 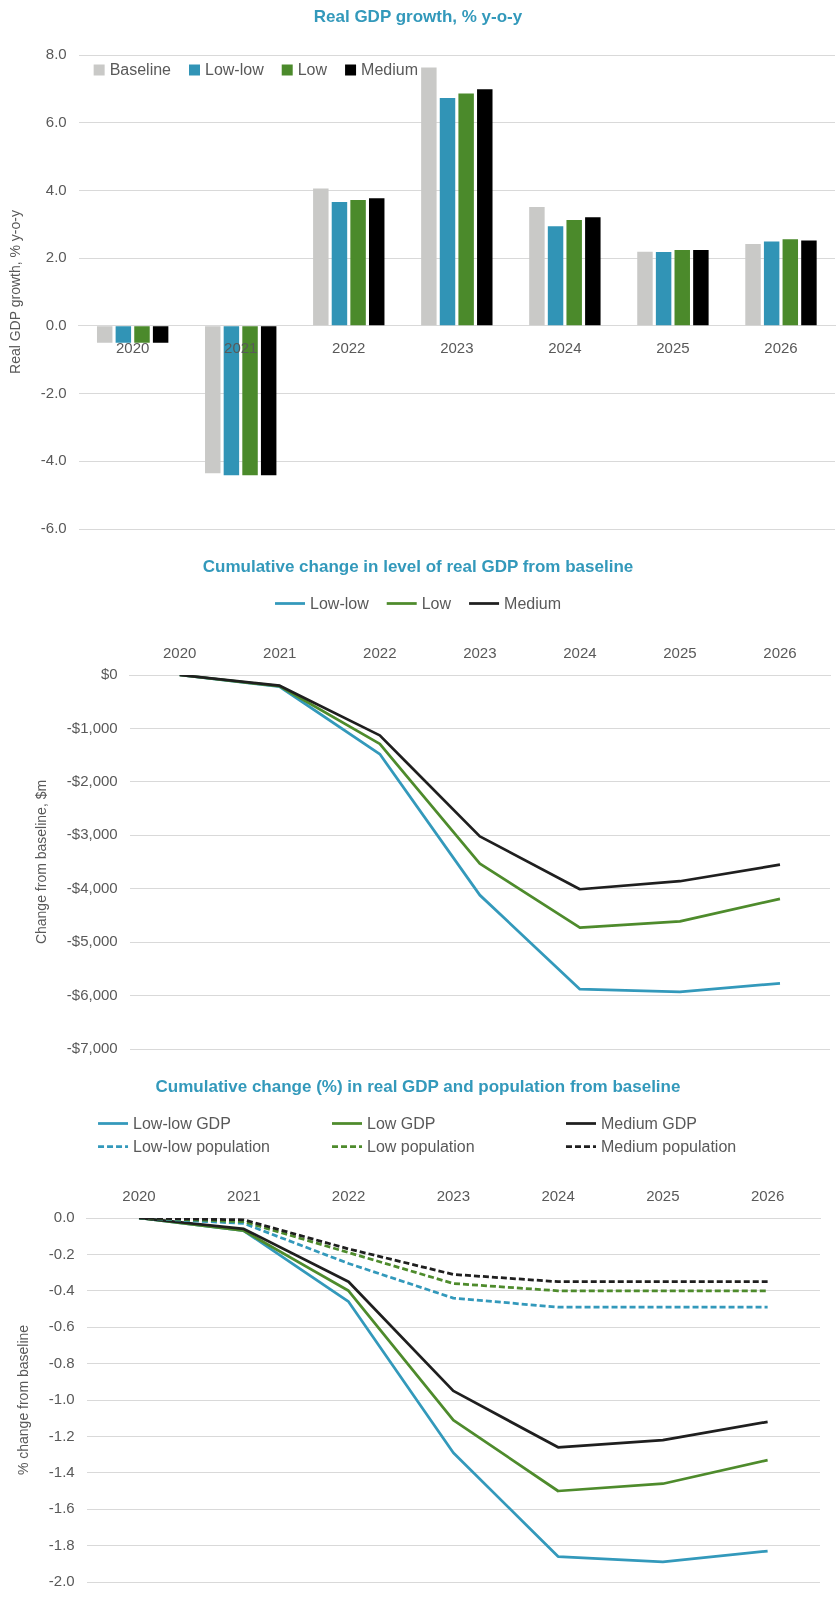 I want to click on y-tick-label: 8.0, so click(x=56, y=54).